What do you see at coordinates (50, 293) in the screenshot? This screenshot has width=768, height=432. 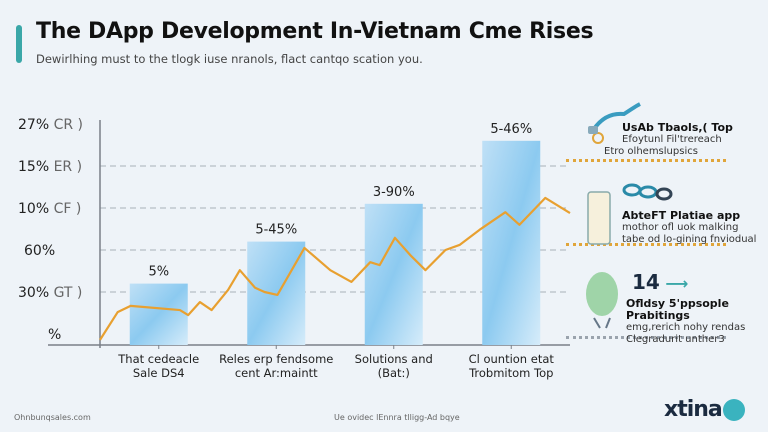 I see `y-tick-label: 30% GT )` at bounding box center [50, 293].